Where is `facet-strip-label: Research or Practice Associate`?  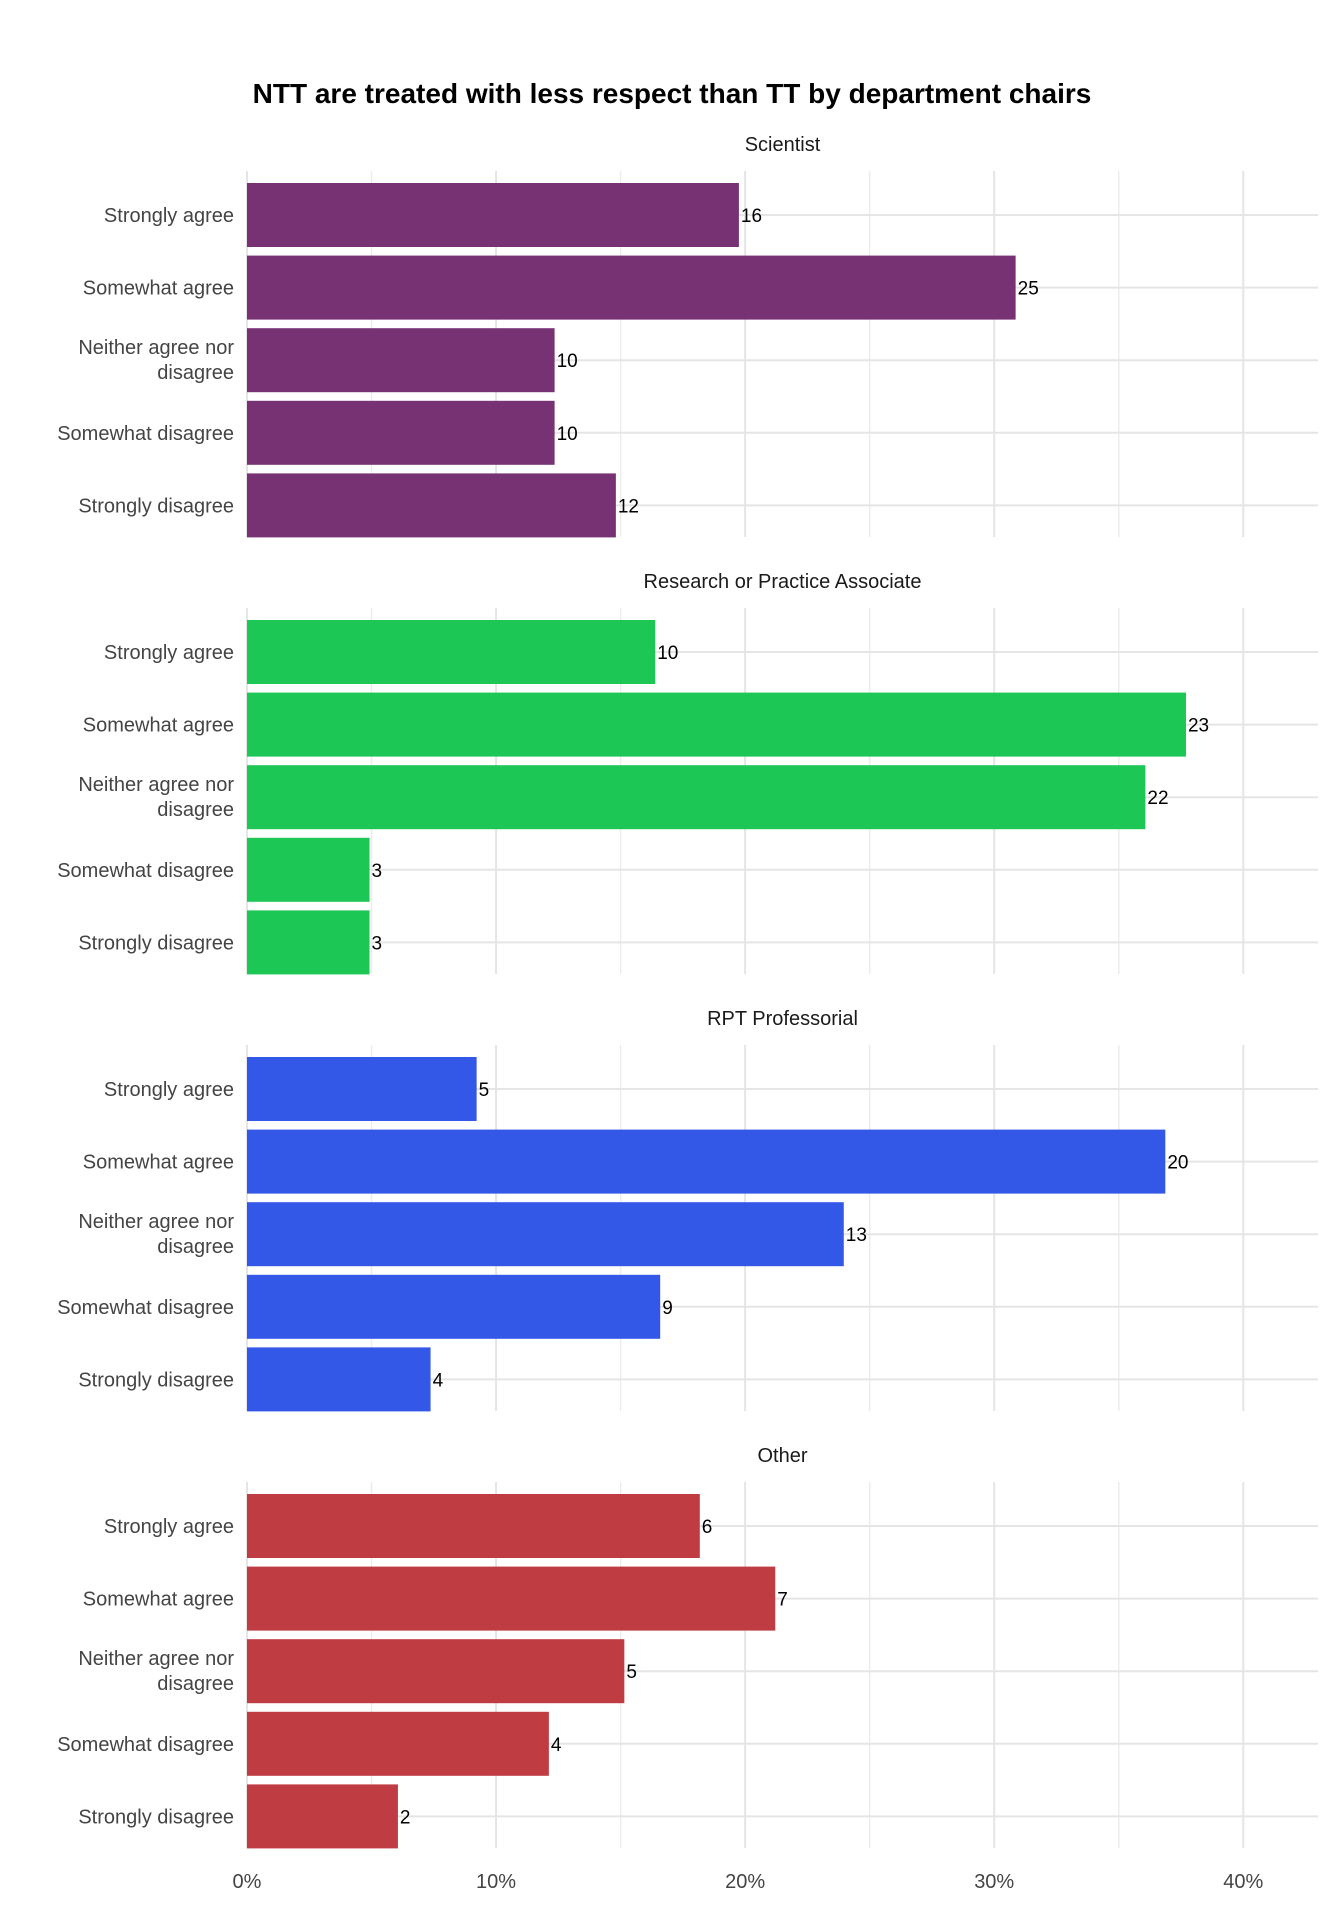
facet-strip-label: Research or Practice Associate is located at coordinates (783, 582).